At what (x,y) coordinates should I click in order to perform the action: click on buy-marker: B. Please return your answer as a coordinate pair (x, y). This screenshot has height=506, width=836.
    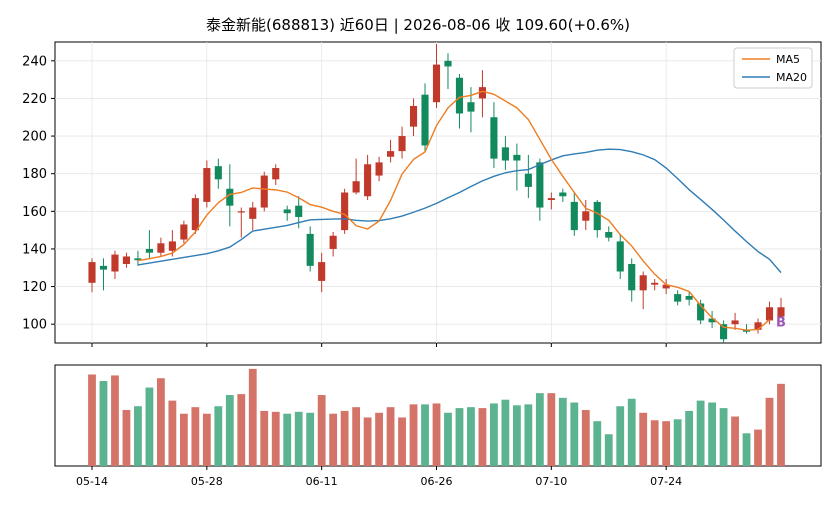
    Looking at the image, I should click on (781, 322).